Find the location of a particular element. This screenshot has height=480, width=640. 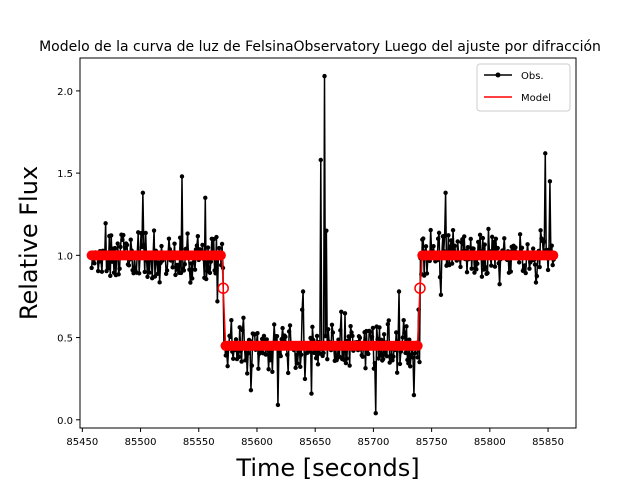

y-tick-label: 1.0 is located at coordinates (65, 256).